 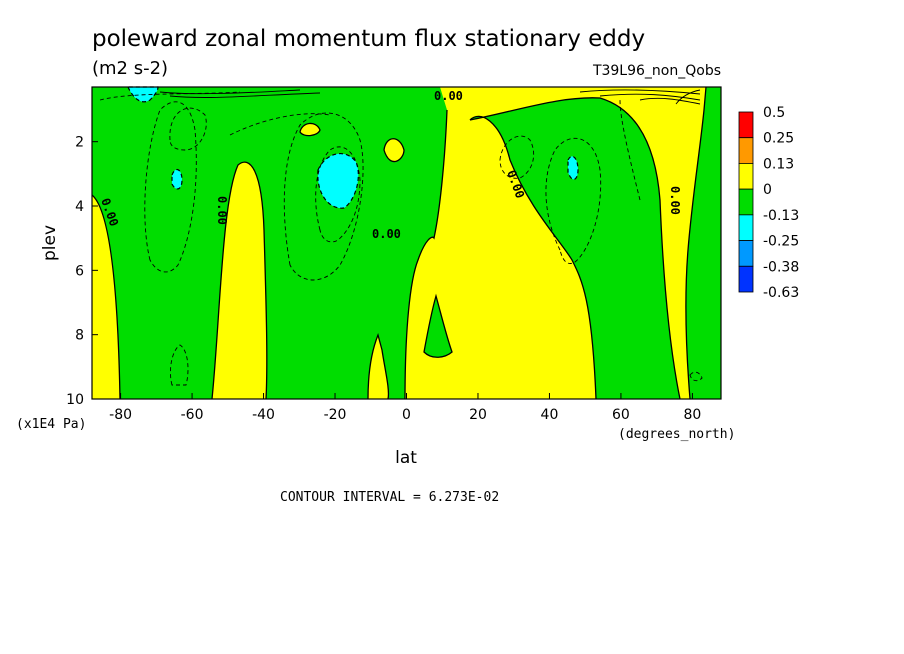 I want to click on y-axis: 2 4 6 8 10, so click(x=82, y=271).